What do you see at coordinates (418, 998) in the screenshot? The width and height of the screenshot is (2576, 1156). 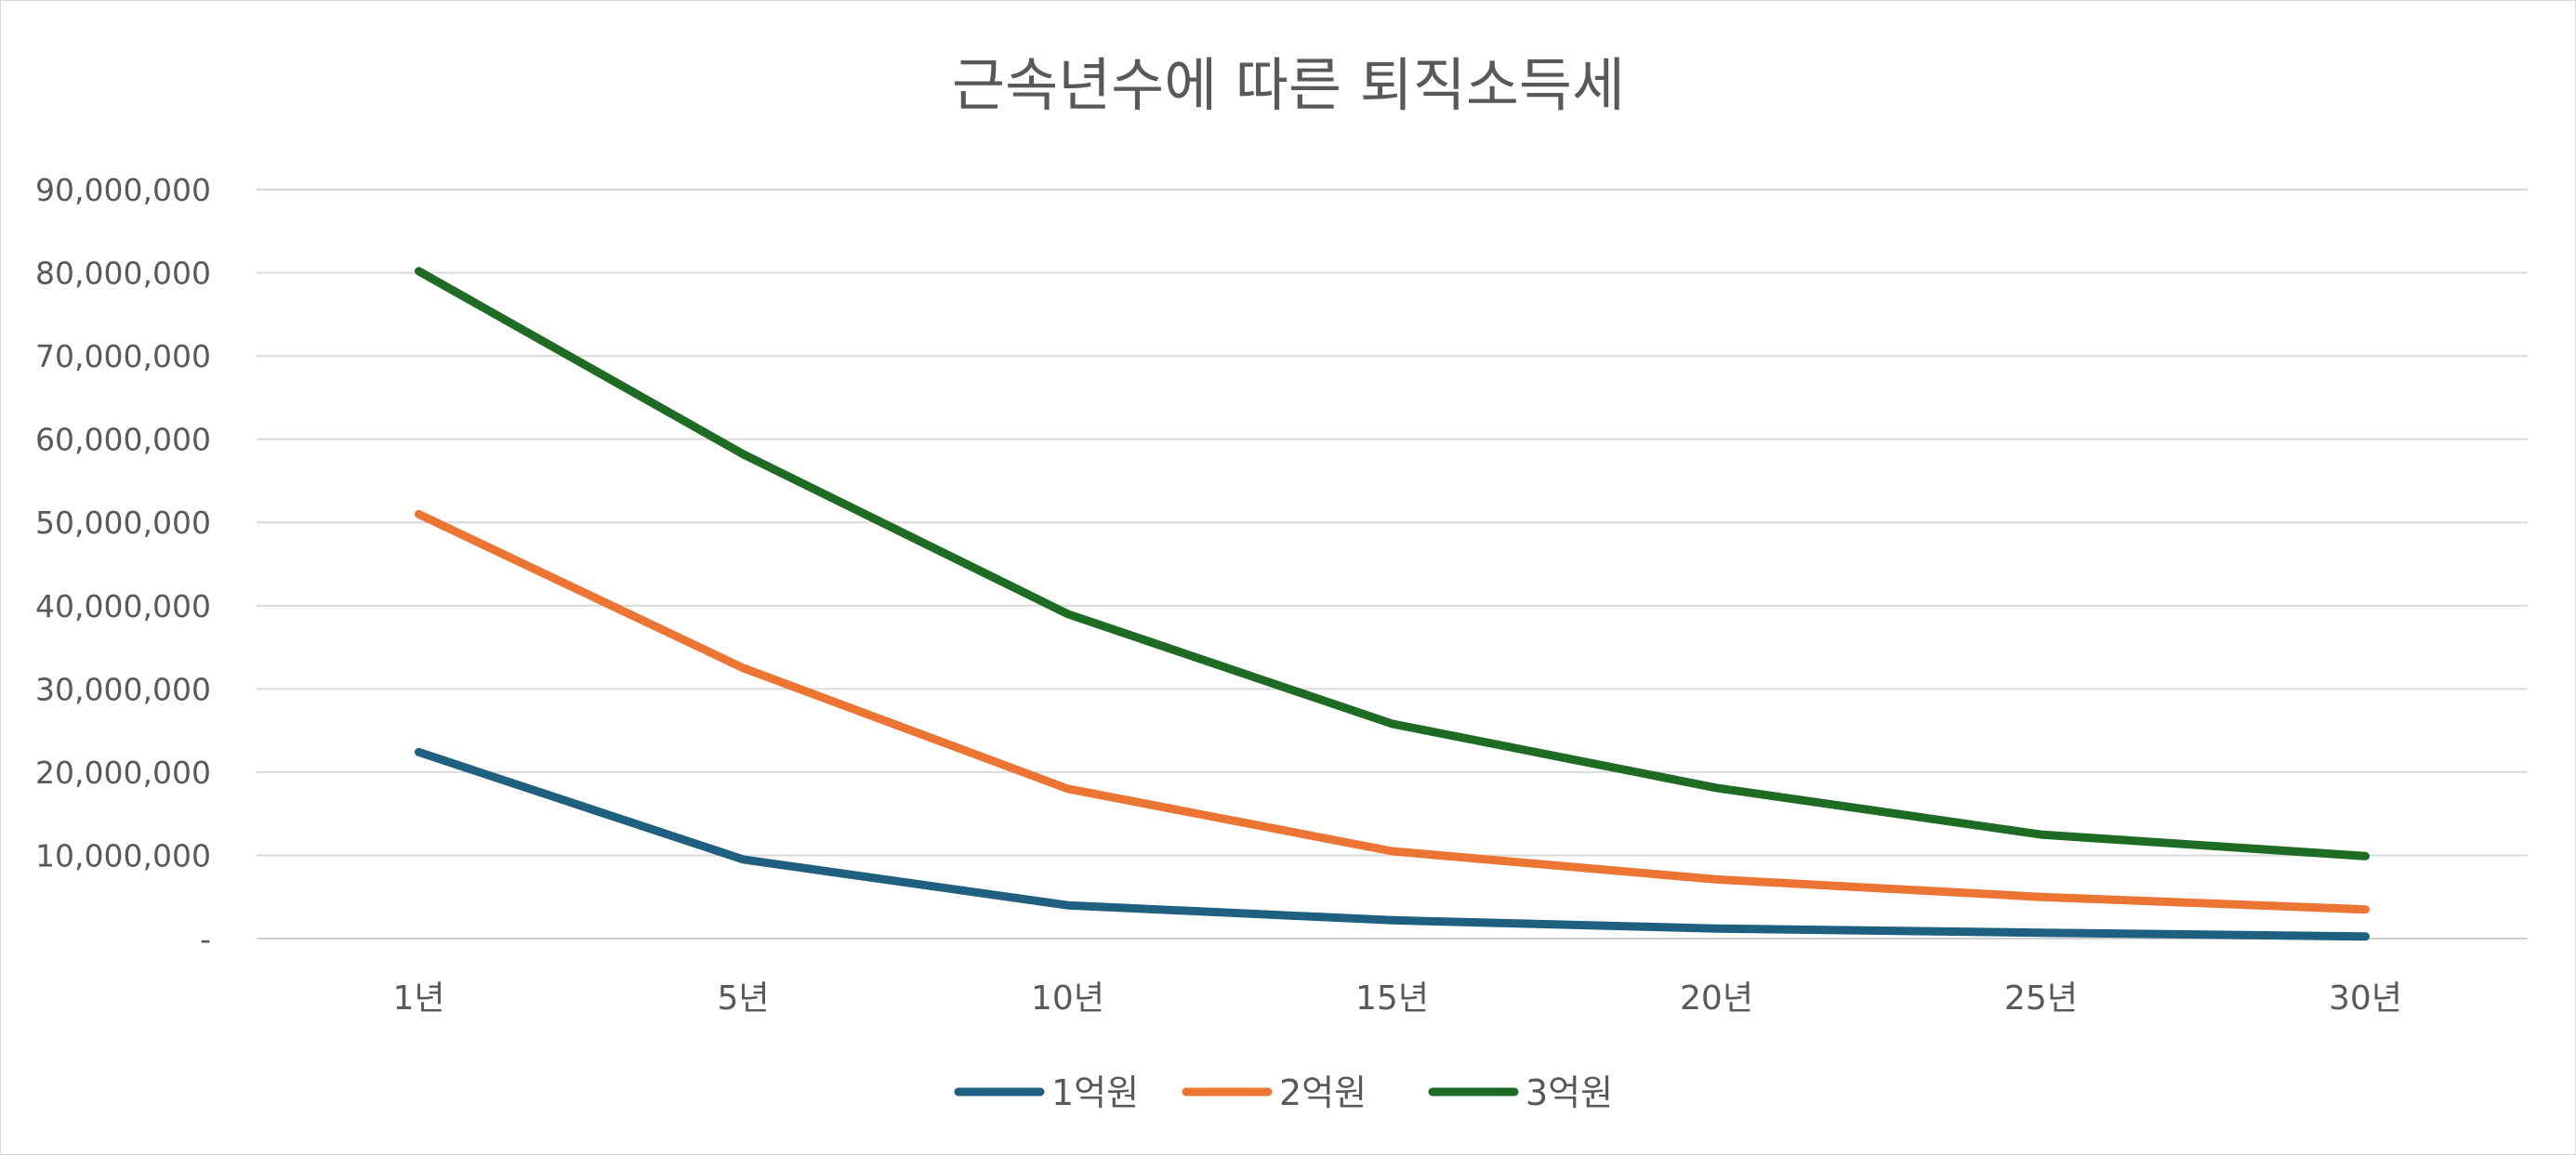 I see `x-tick-label: 1년` at bounding box center [418, 998].